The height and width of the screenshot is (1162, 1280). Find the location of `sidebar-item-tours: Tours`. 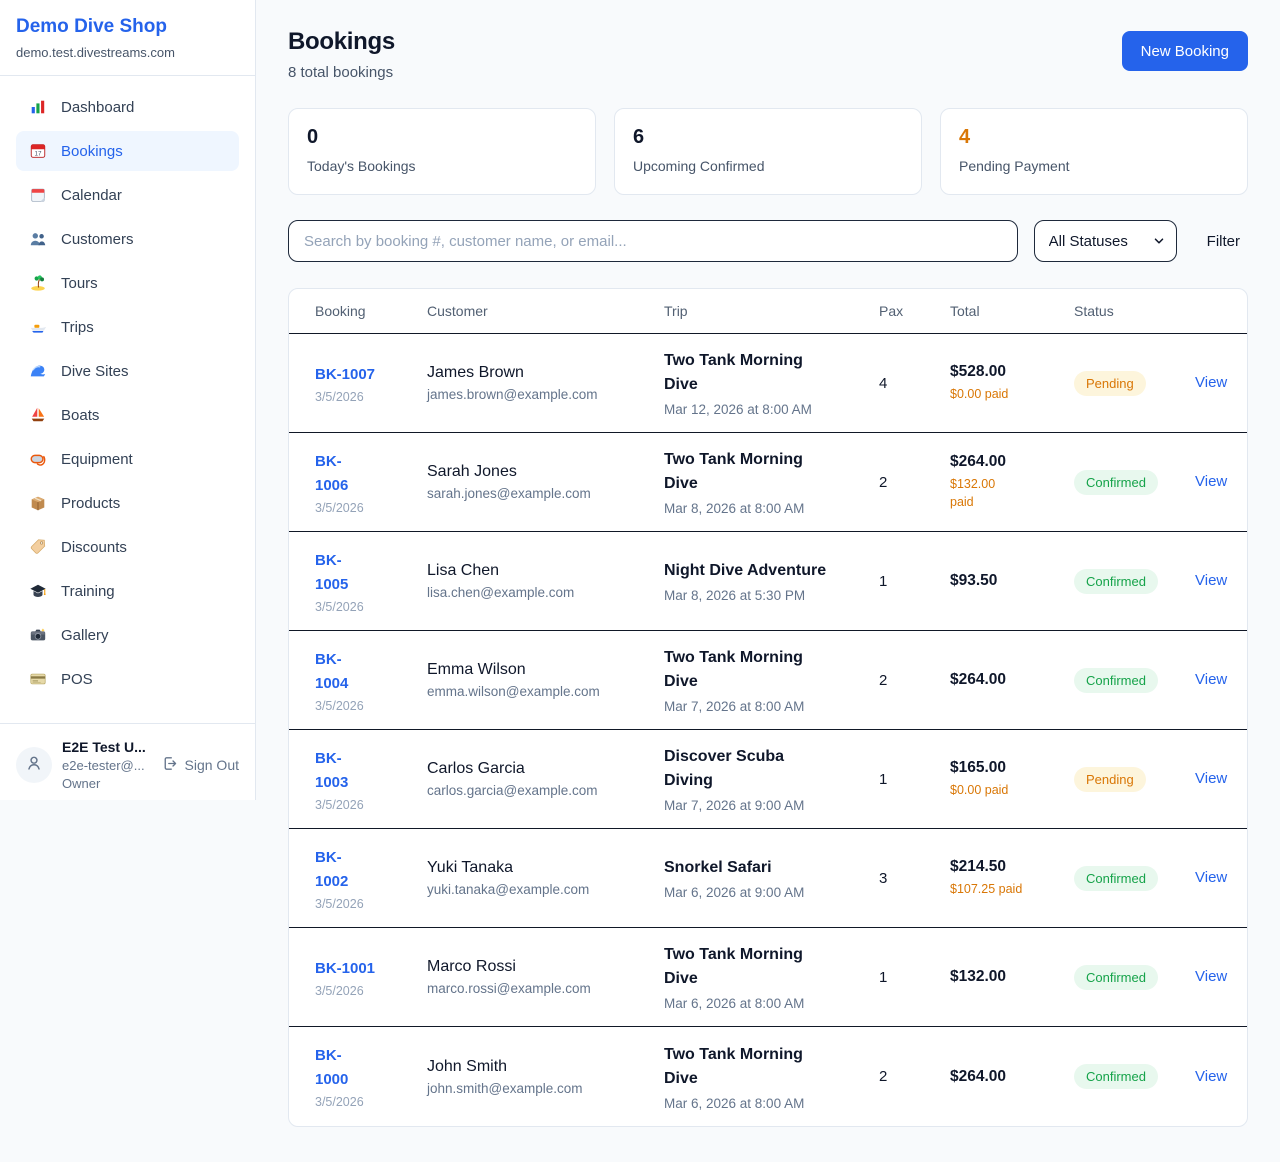

sidebar-item-tours: Tours is located at coordinates (127, 283).